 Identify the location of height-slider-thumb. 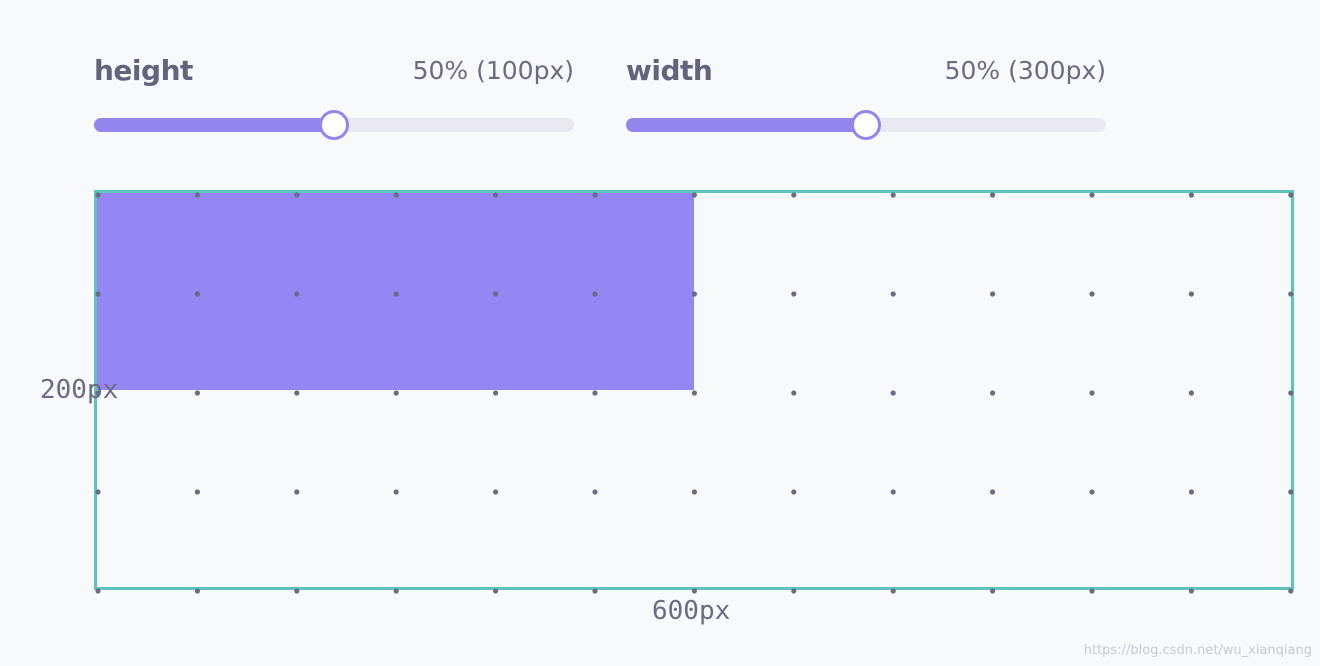
(334, 125).